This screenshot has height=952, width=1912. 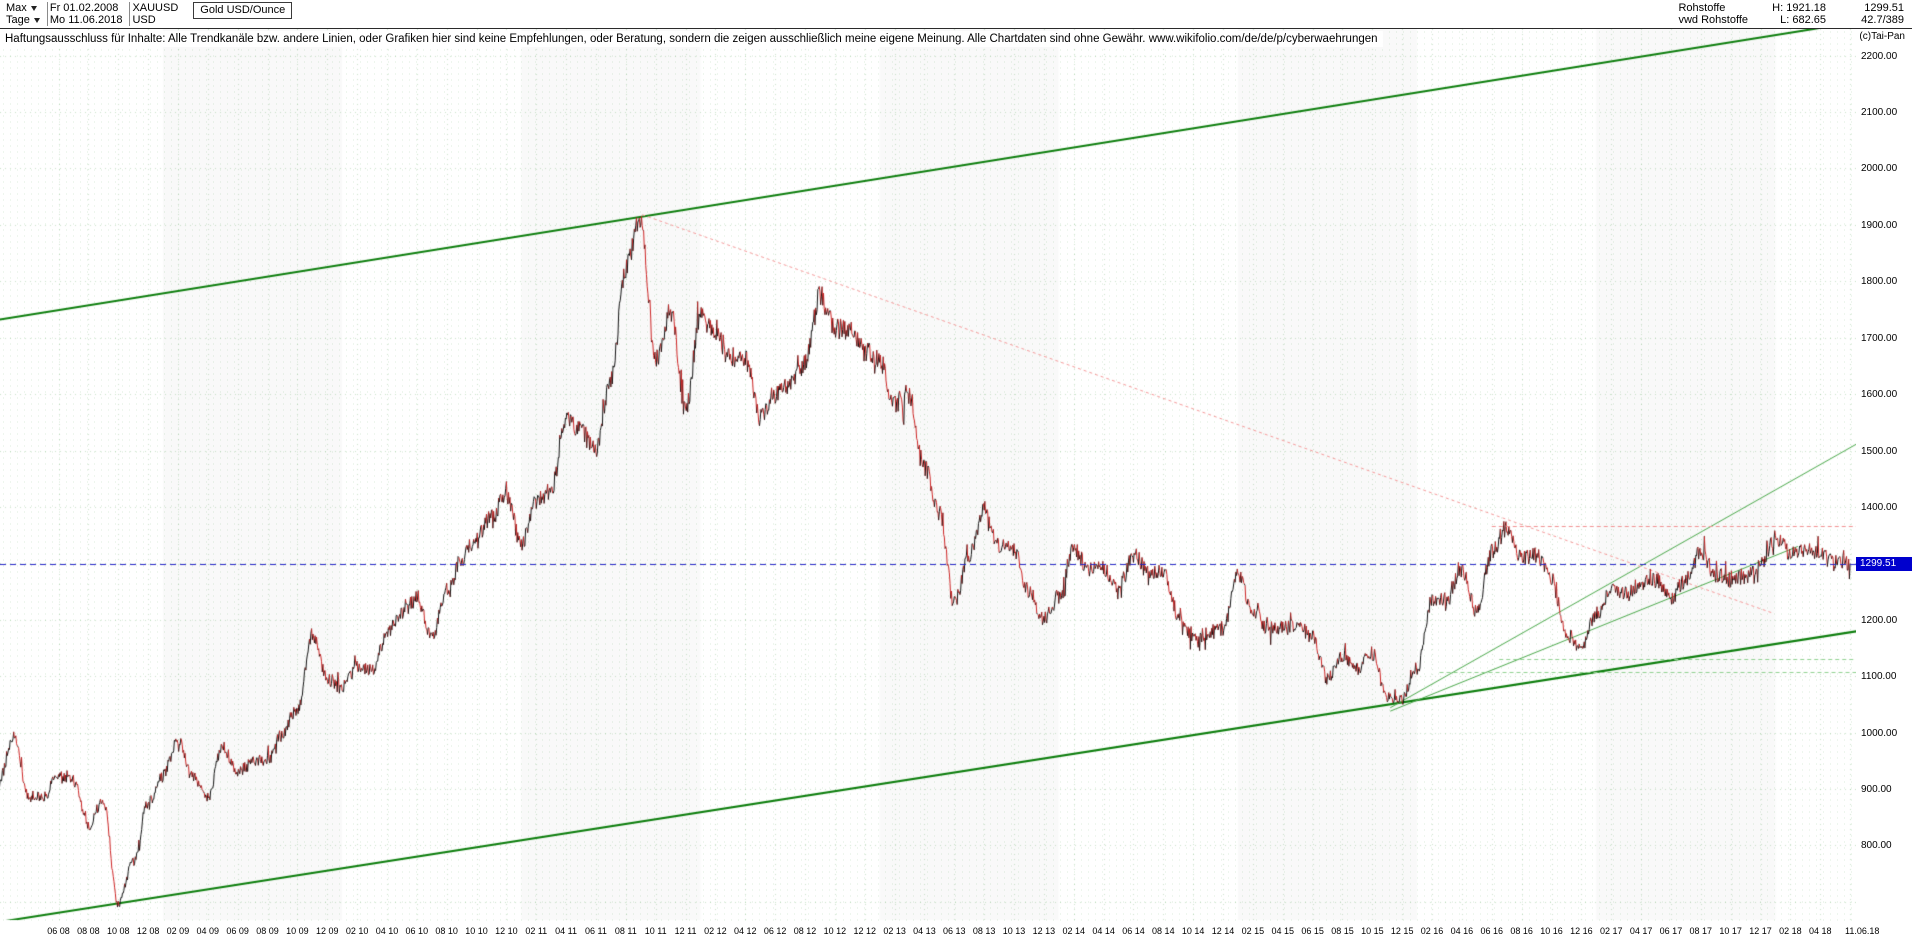 I want to click on x-axis-label: 04 15, so click(x=1283, y=931).